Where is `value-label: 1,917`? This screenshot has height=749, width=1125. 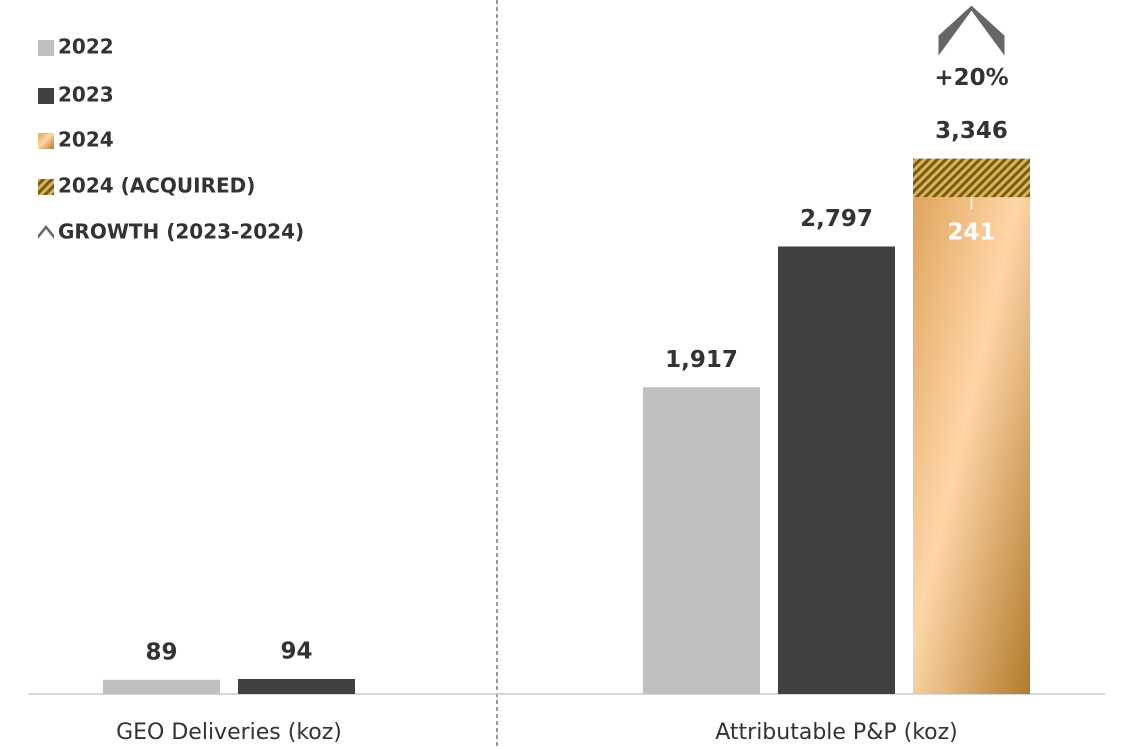
value-label: 1,917 is located at coordinates (701, 360).